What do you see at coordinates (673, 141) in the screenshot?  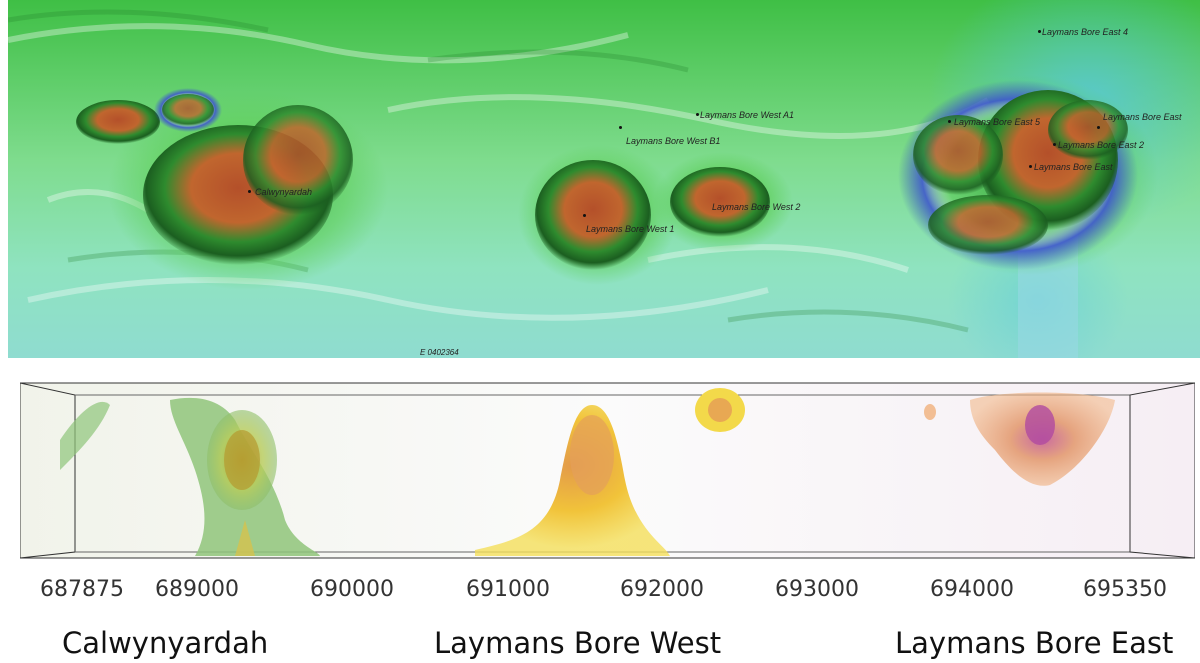 I see `map-label-lbw-b1: Laymans Bore West B1` at bounding box center [673, 141].